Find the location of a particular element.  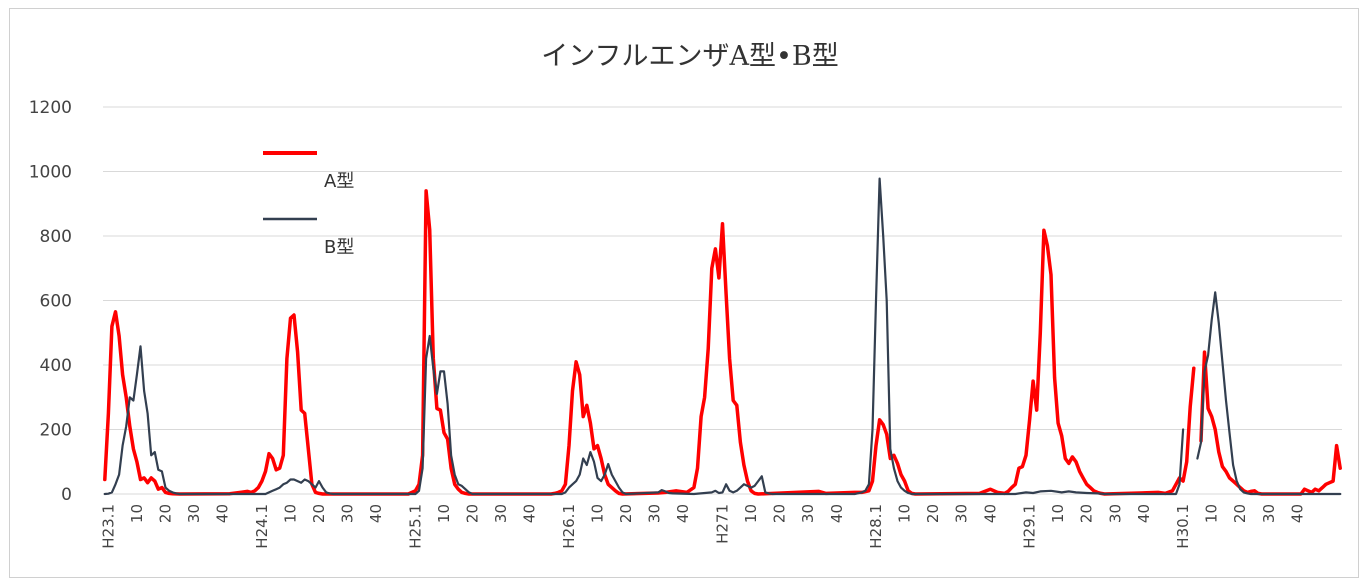

x-tick-label: H23.1 is located at coordinates (108, 526).